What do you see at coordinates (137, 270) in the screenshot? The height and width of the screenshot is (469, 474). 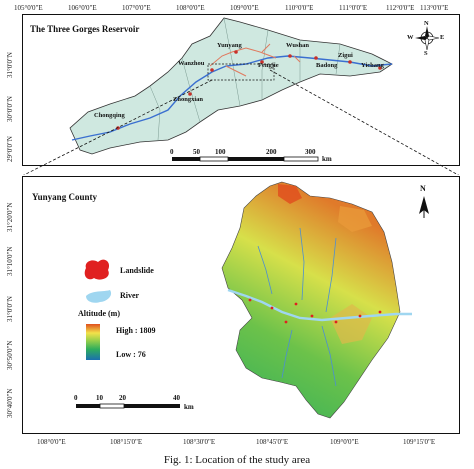 I see `legend-landslide-label: Landslide` at bounding box center [137, 270].